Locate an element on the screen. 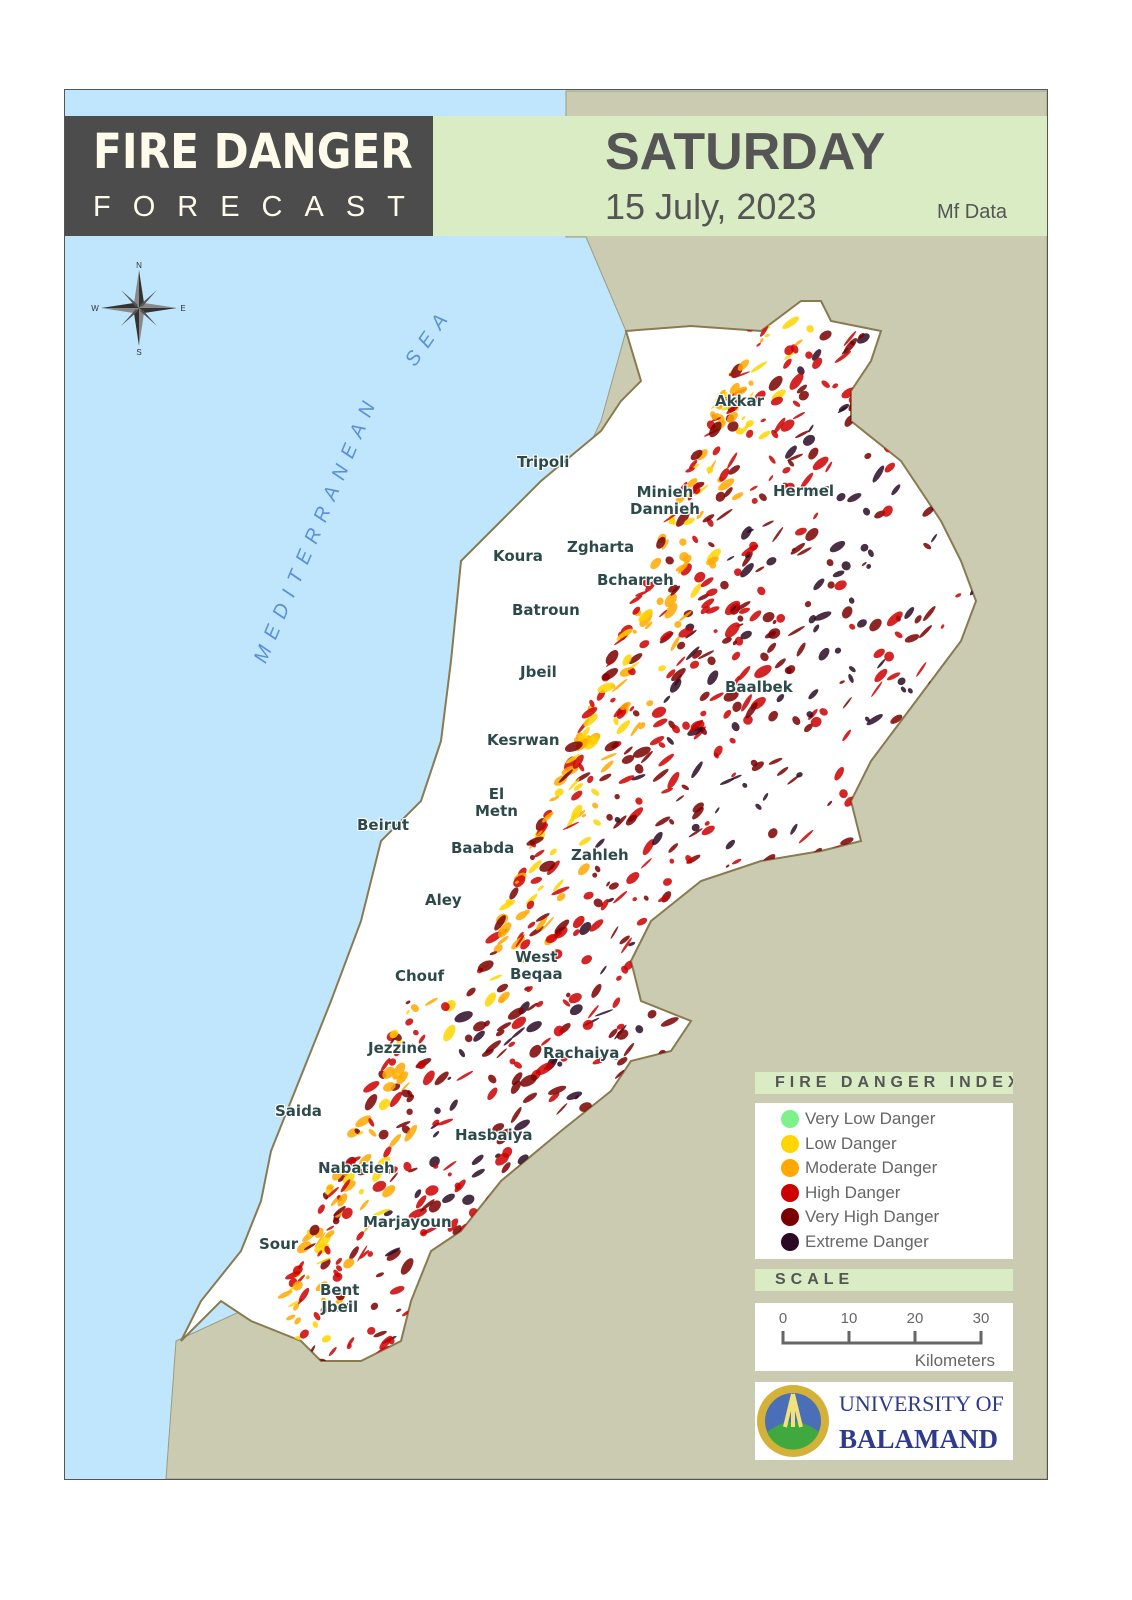 The image size is (1132, 1600). place-label: Baabda is located at coordinates (483, 848).